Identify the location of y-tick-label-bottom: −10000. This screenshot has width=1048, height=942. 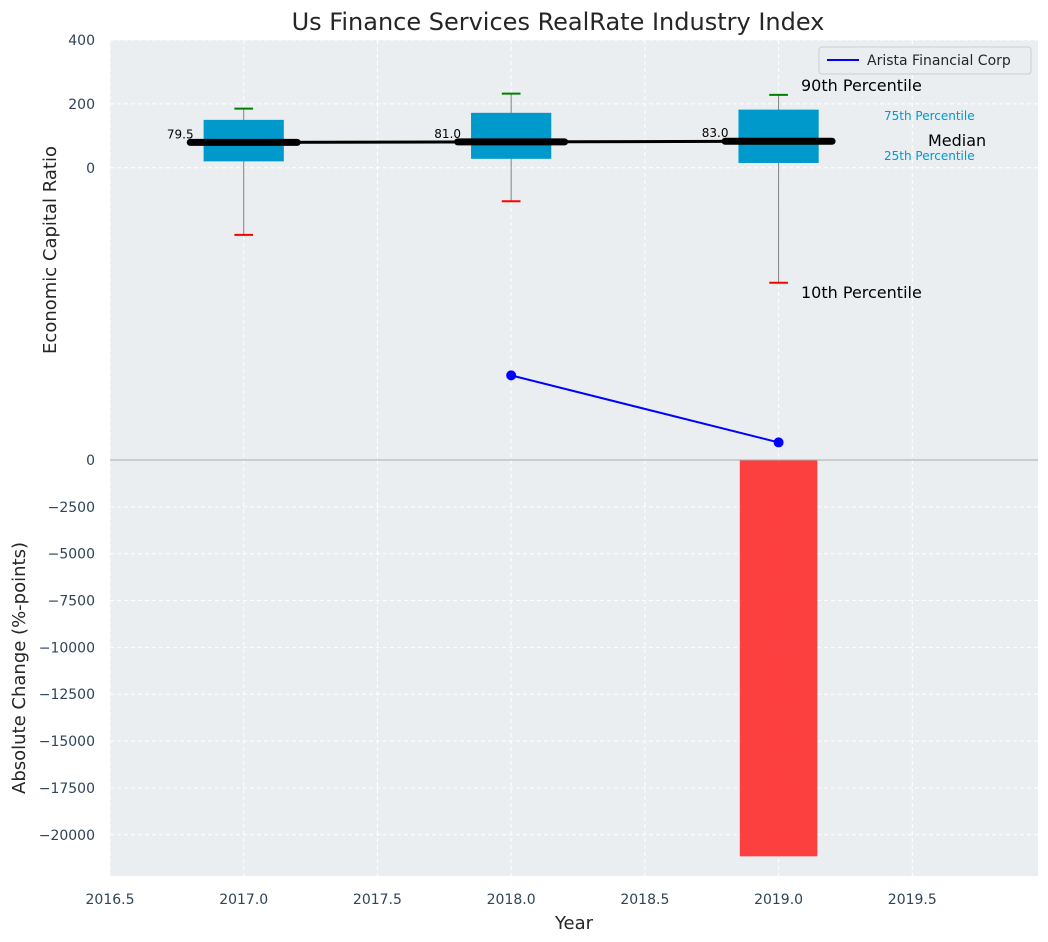
(67, 648).